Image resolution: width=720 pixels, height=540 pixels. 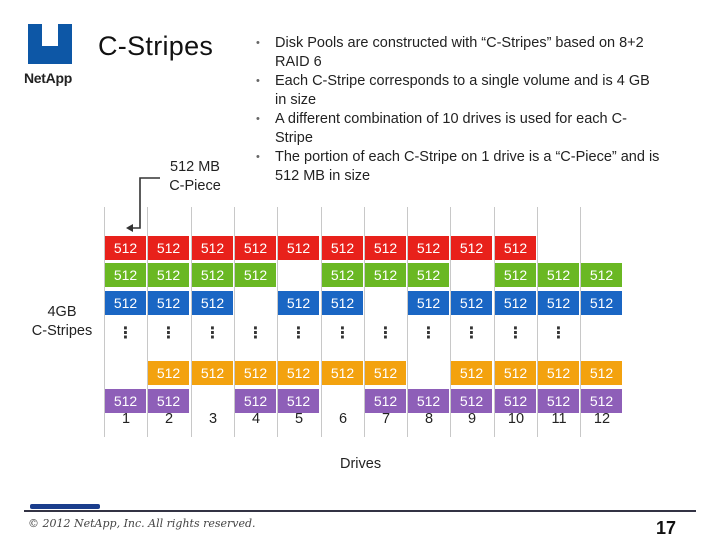 I want to click on drives-axis-label: Drives, so click(x=361, y=464).